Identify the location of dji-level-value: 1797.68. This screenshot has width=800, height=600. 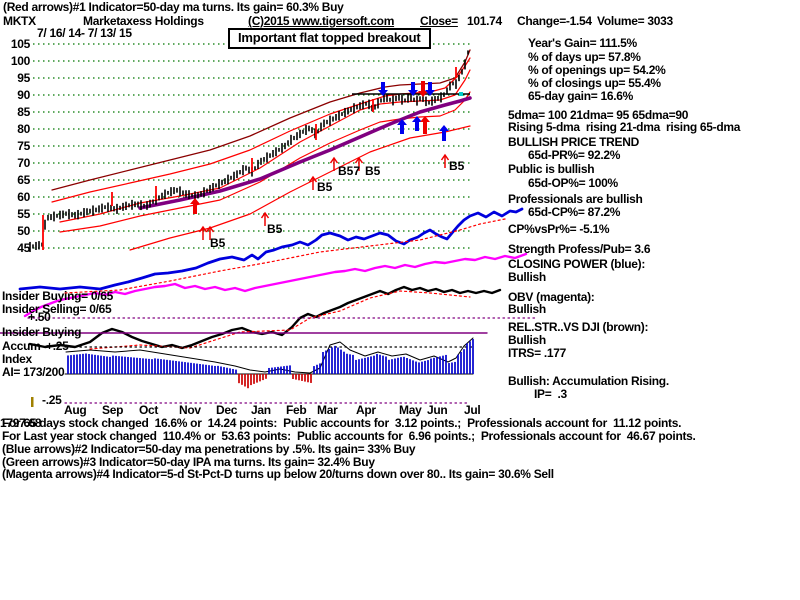
(21, 423).